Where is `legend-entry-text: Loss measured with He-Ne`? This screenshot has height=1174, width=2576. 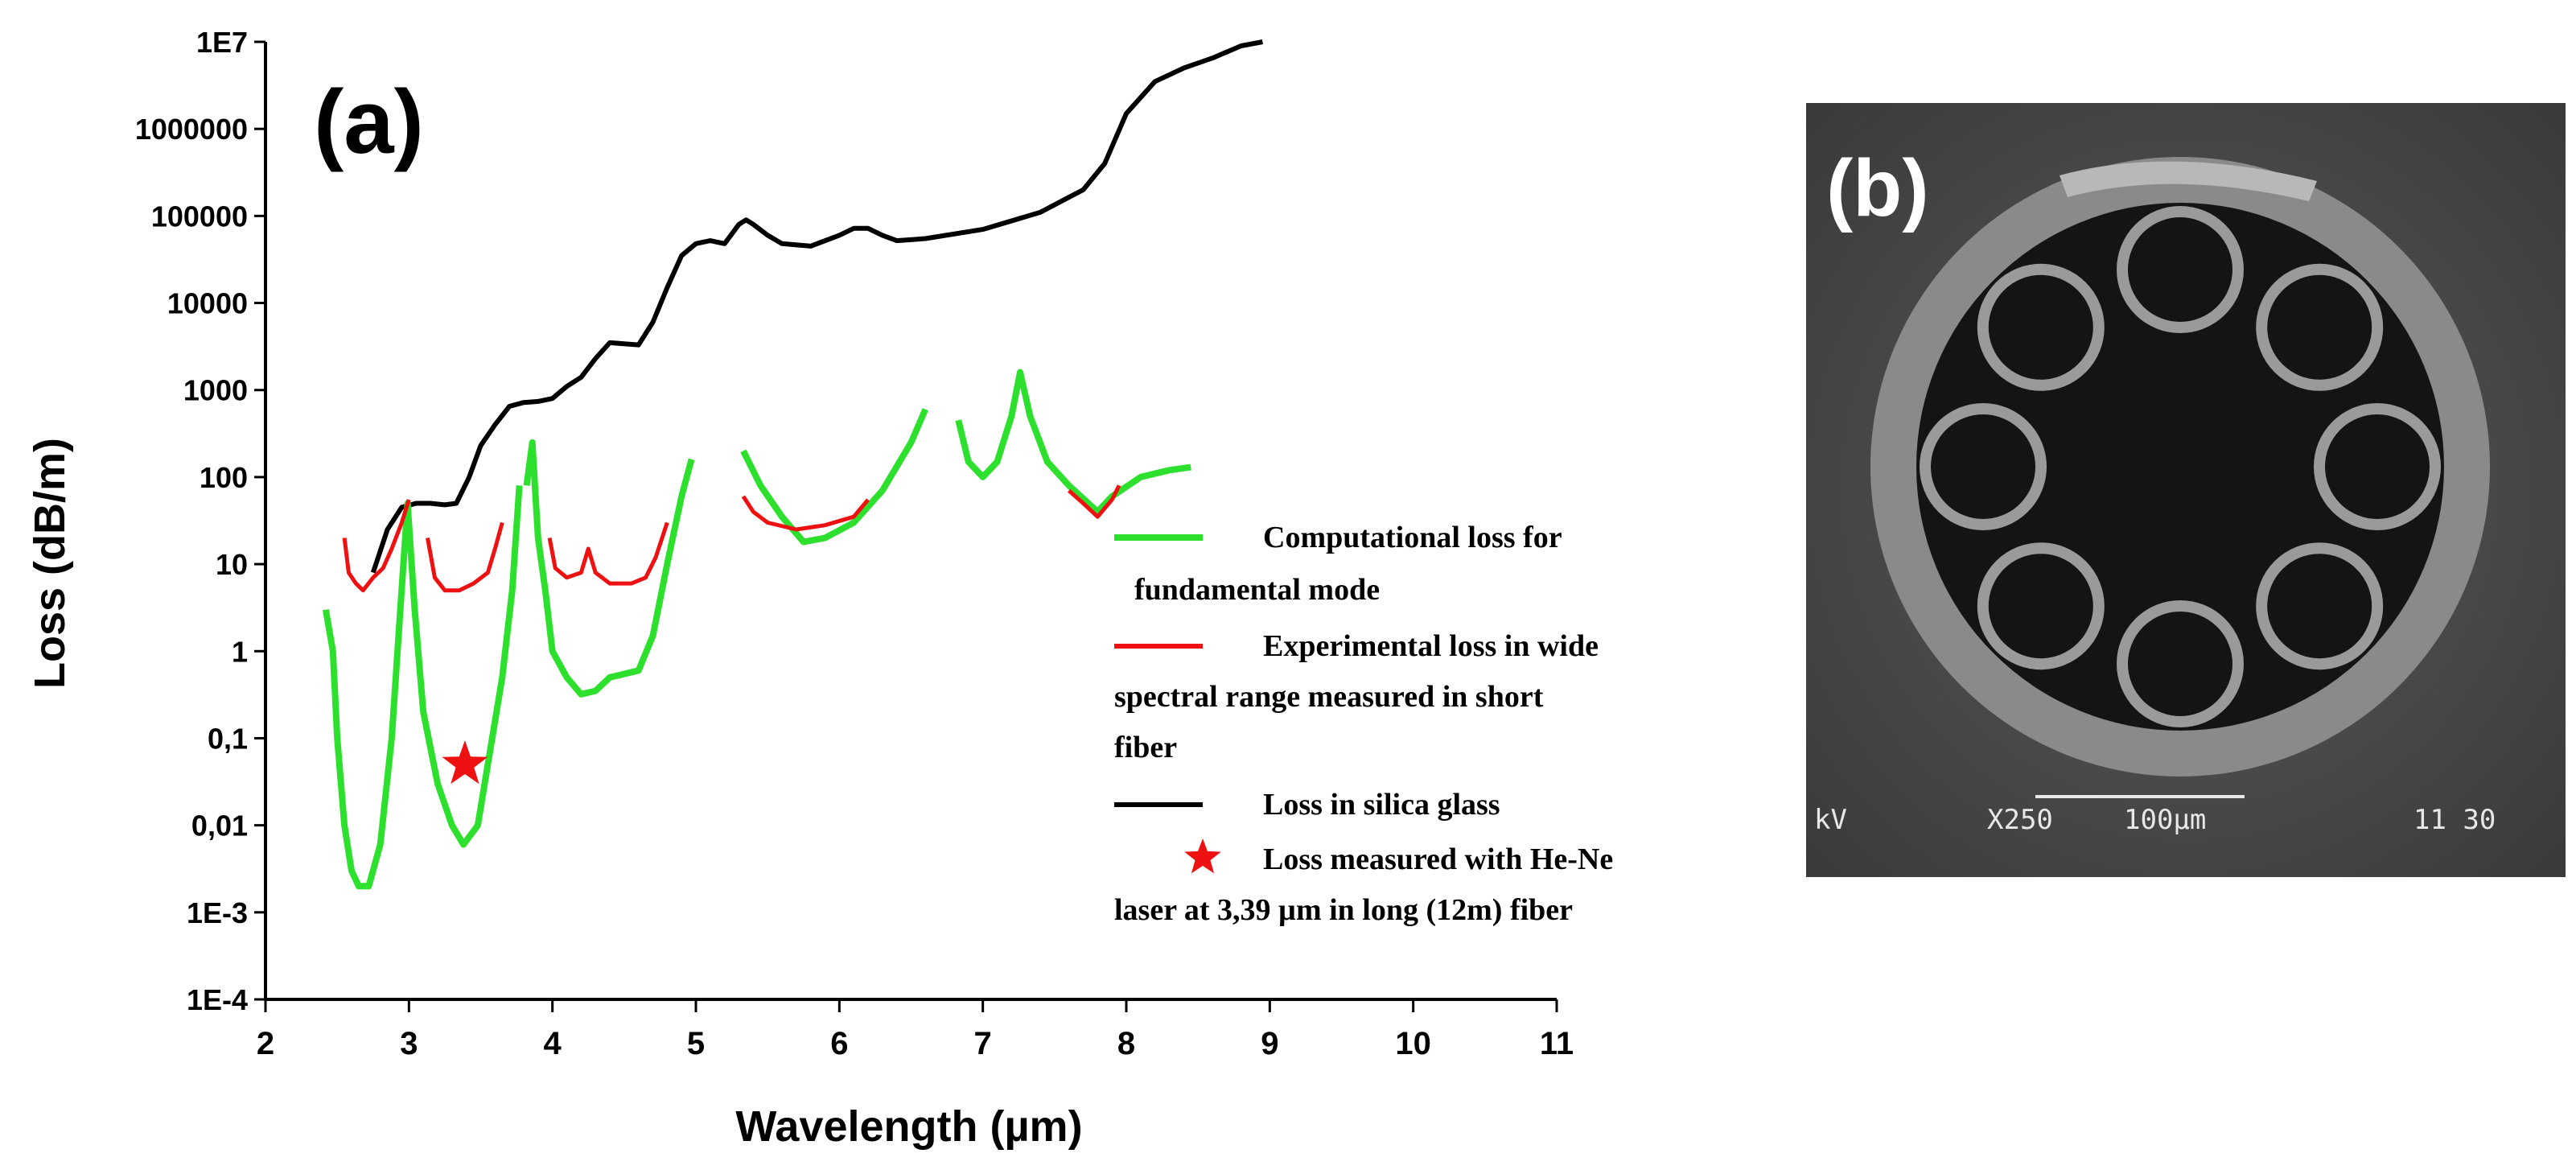
legend-entry-text: Loss measured with He-Ne is located at coordinates (1438, 859).